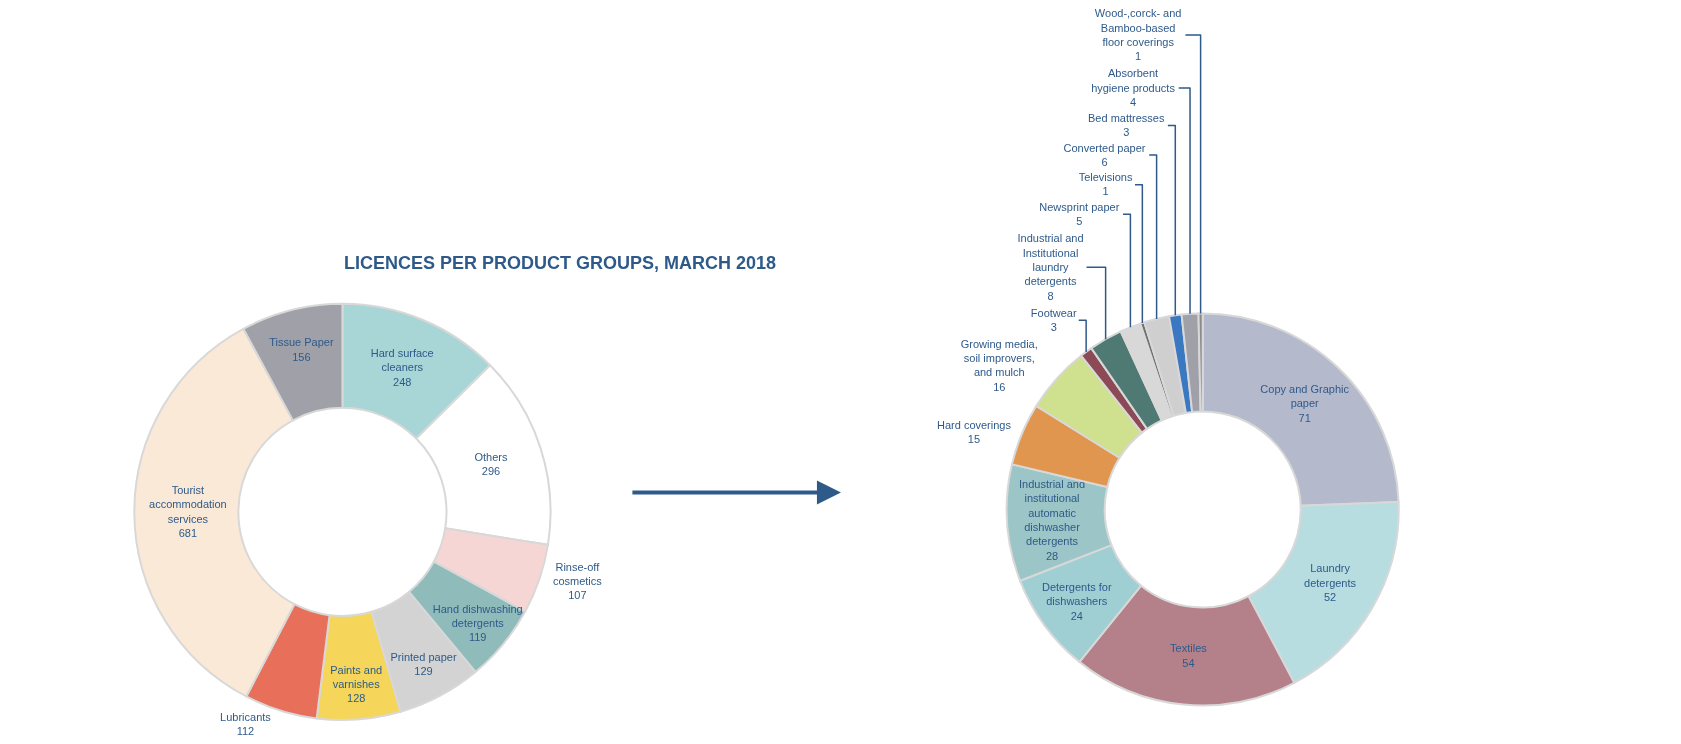  Describe the element at coordinates (188, 504) in the screenshot. I see `slice-label: Tourist accommodation services` at that location.